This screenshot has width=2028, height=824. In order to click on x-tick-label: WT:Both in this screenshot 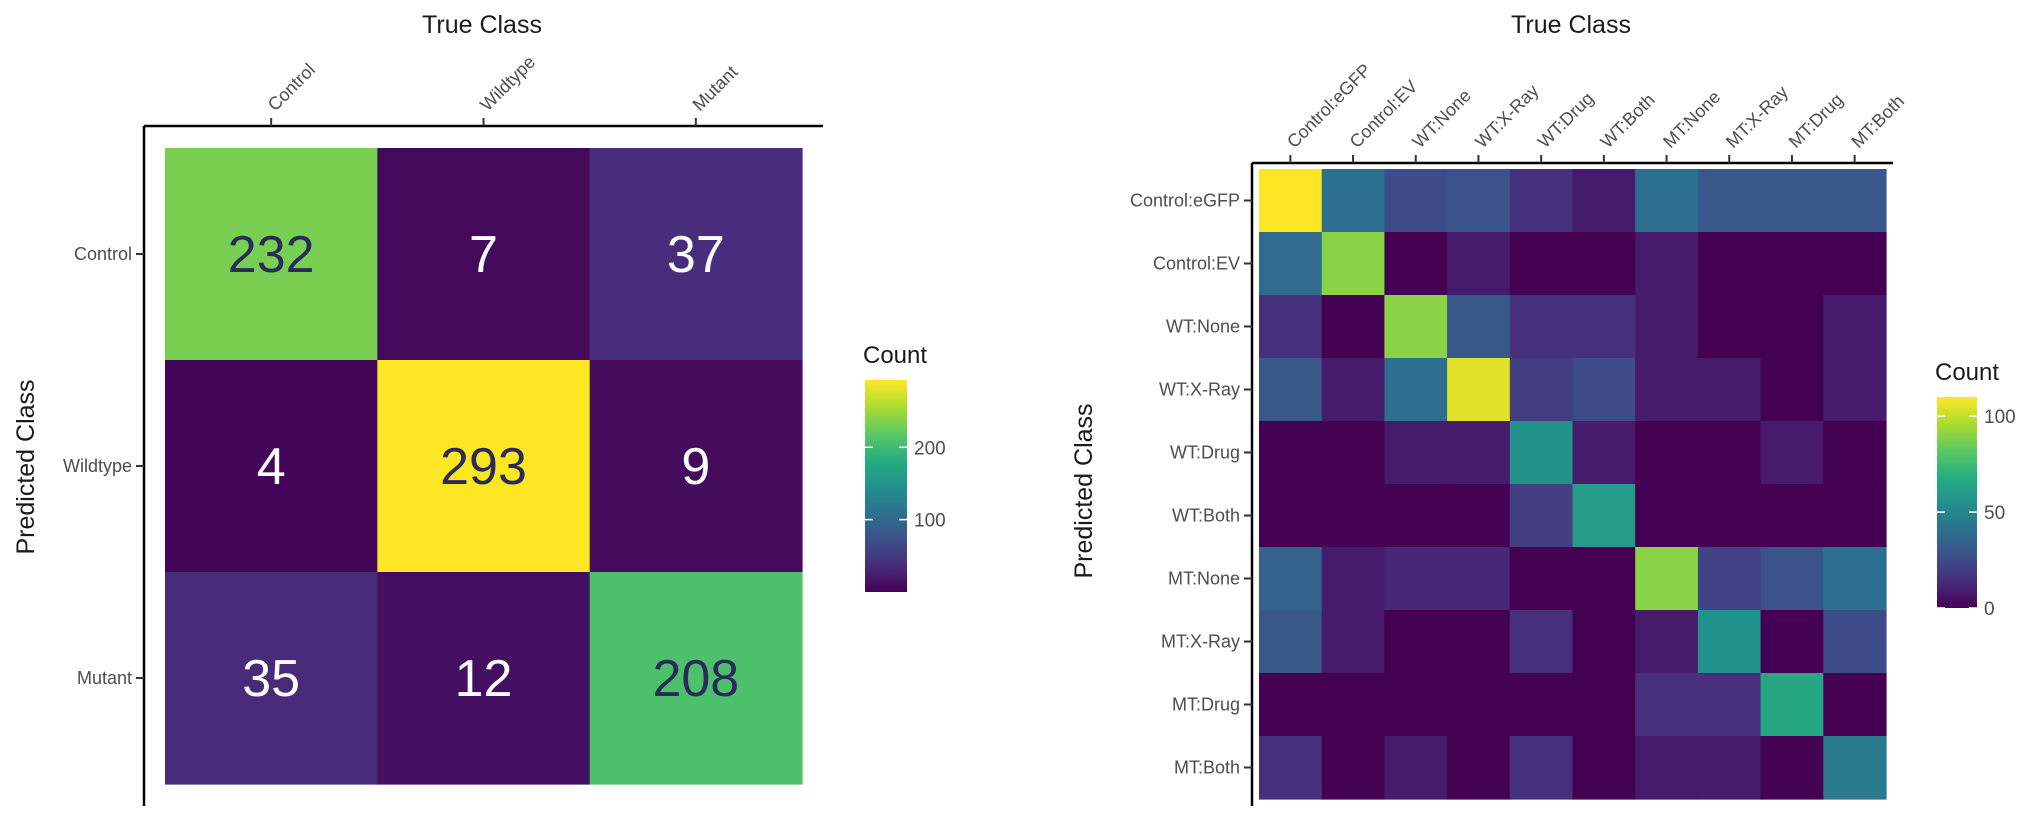, I will do `click(1628, 121)`.